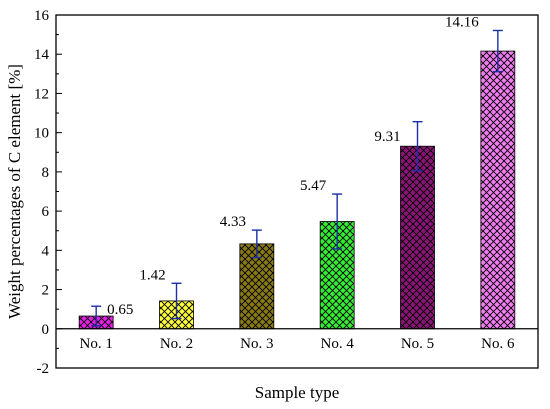  What do you see at coordinates (14, 191) in the screenshot?
I see `y-axis-title: Weight percentages of C element [%]` at bounding box center [14, 191].